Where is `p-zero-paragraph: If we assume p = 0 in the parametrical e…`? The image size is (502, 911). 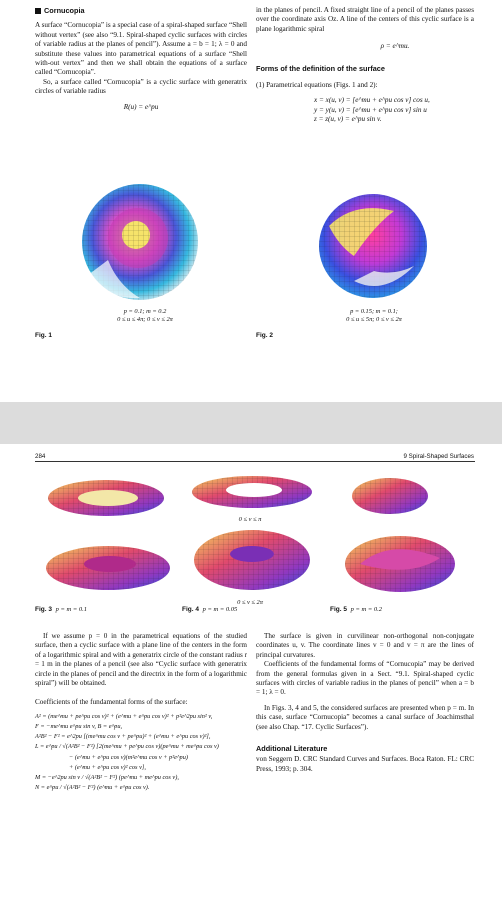 p-zero-paragraph: If we assume p = 0 in the parametrical e… is located at coordinates (141, 660).